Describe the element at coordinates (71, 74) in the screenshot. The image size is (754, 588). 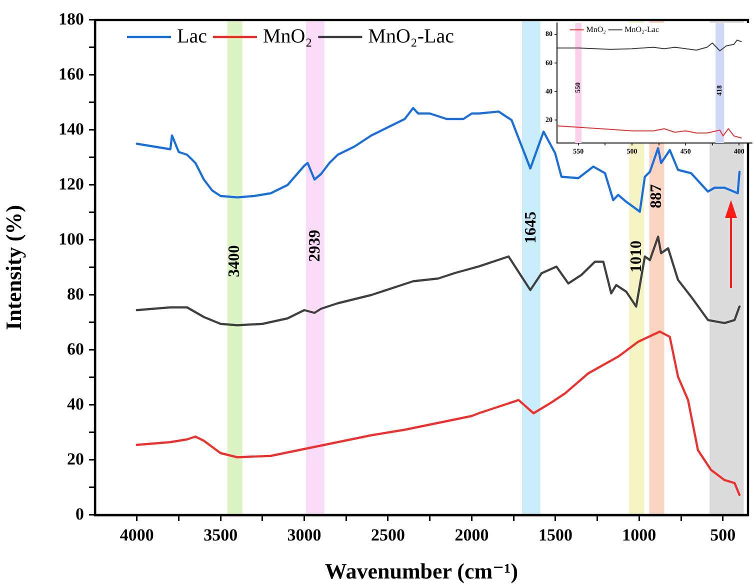
I see `y-tick-label: 160` at that location.